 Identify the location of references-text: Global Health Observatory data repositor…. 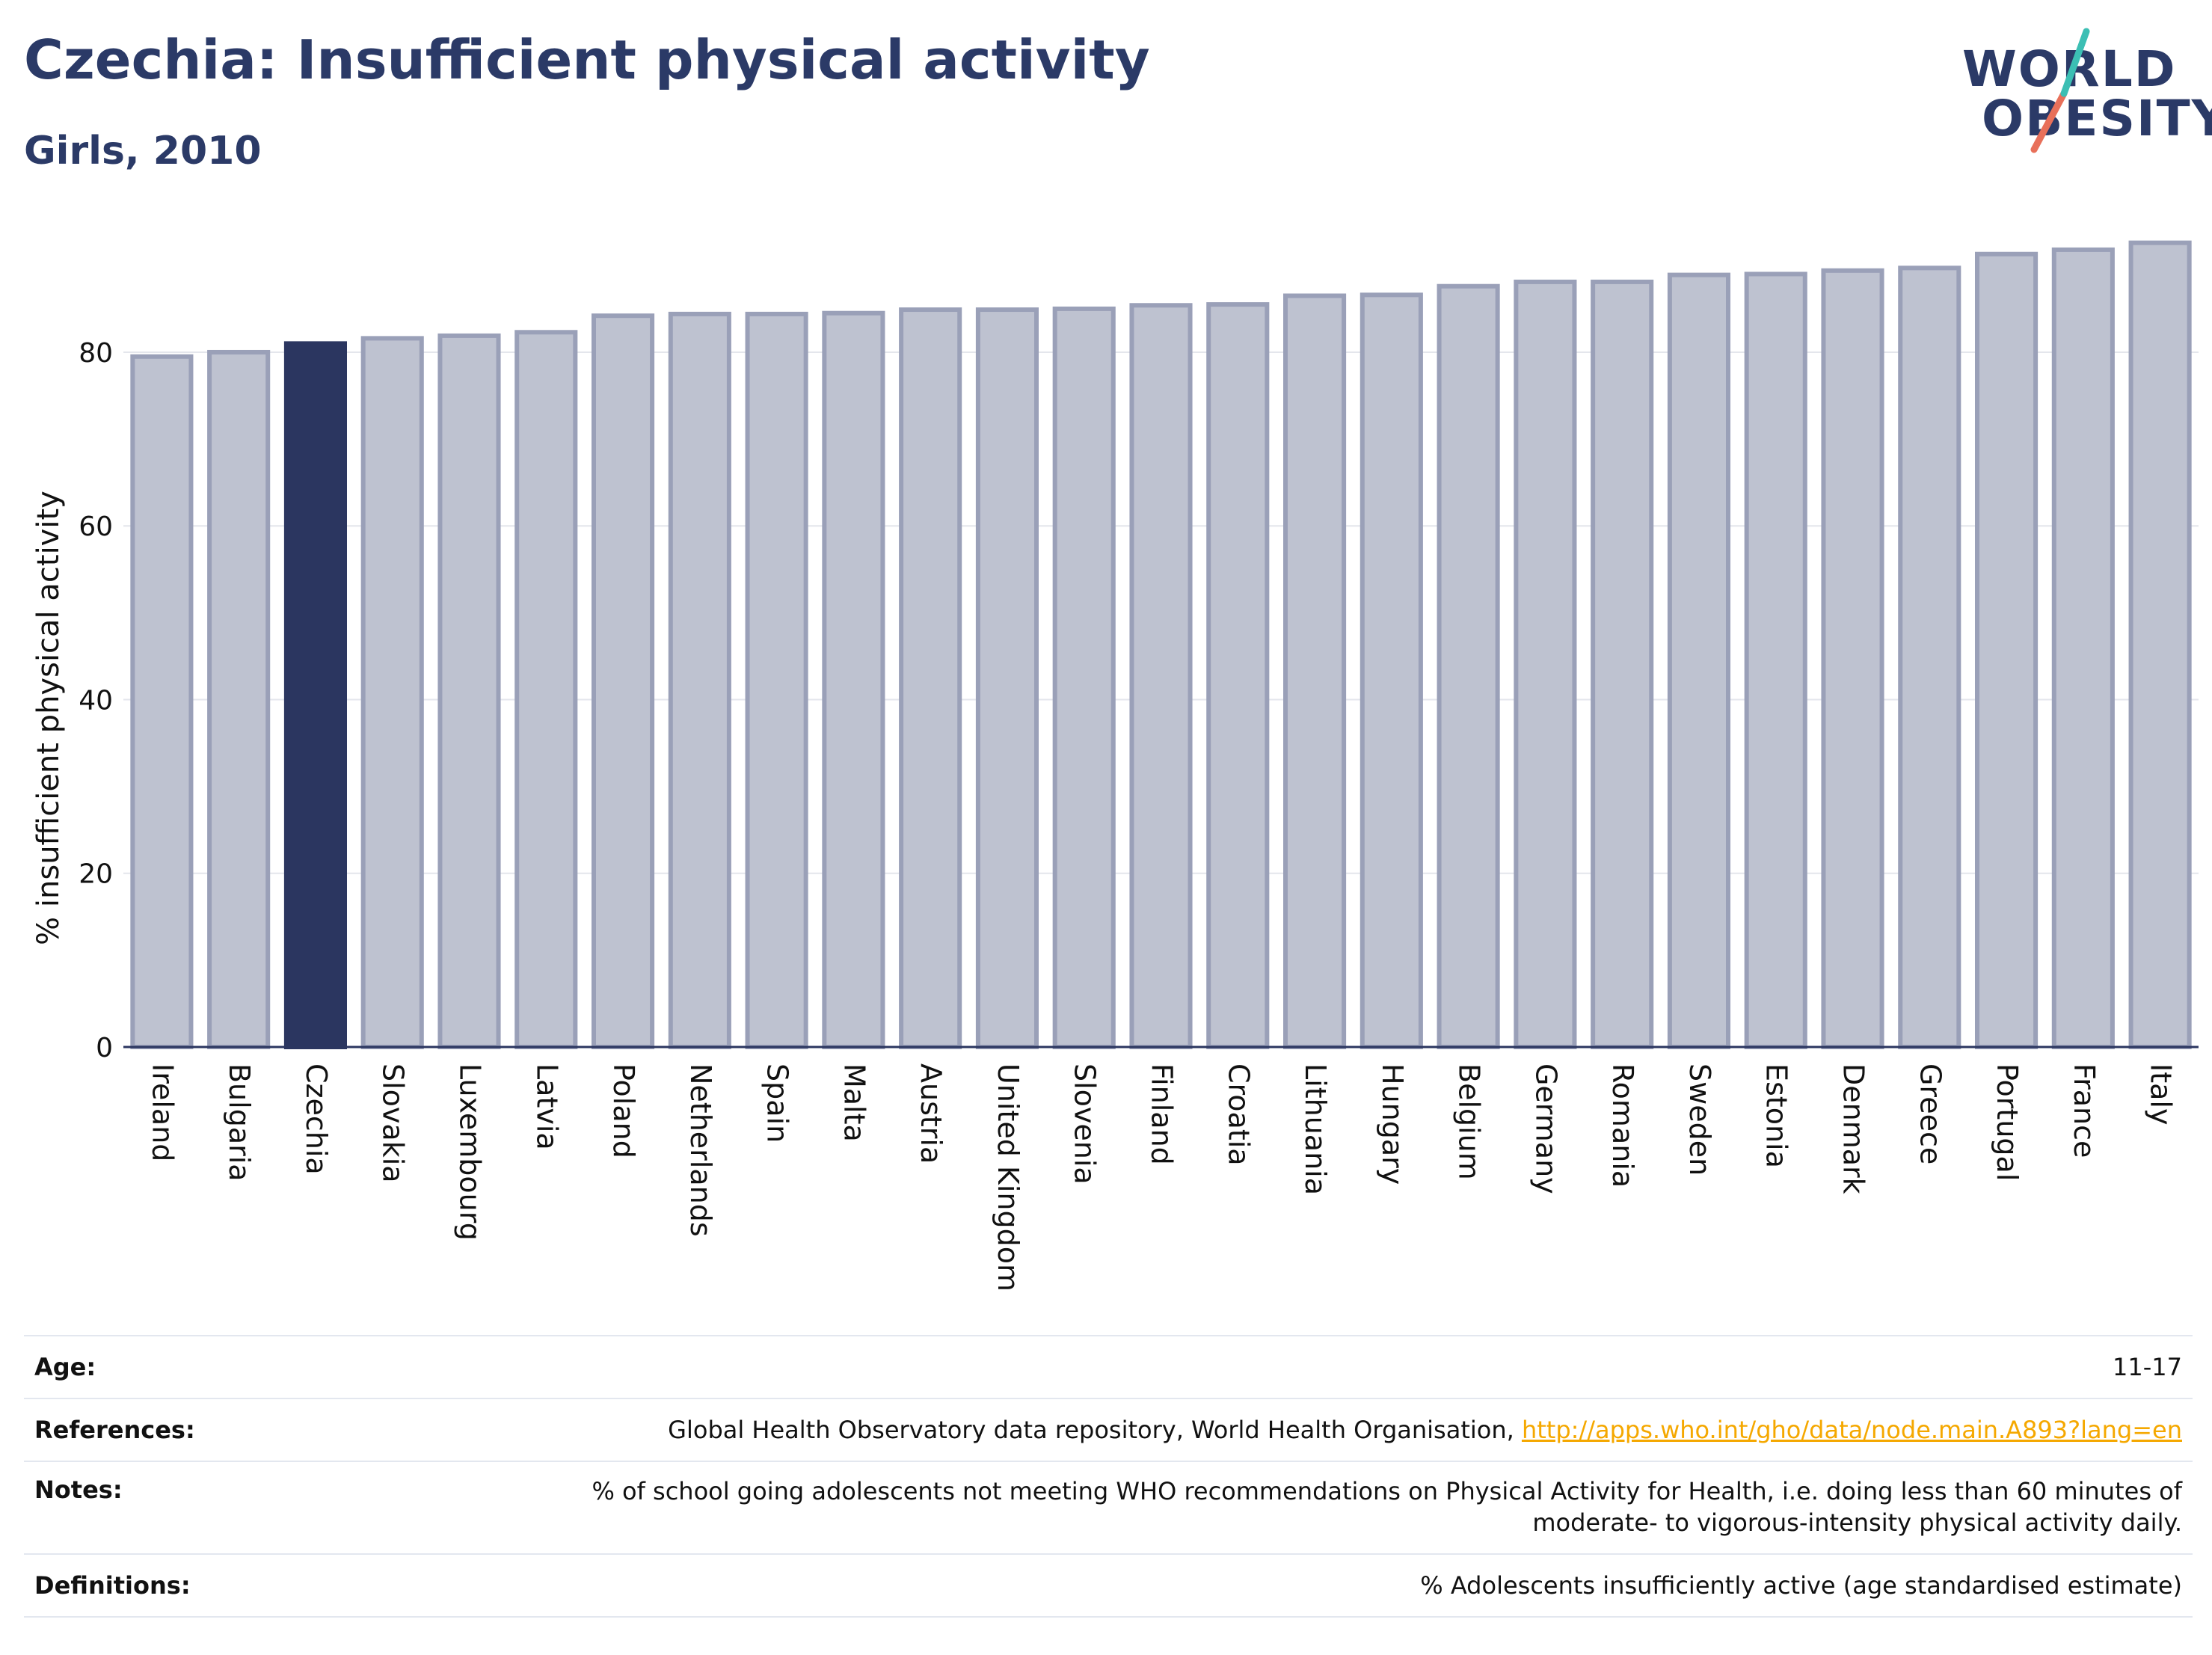
(1095, 1430).